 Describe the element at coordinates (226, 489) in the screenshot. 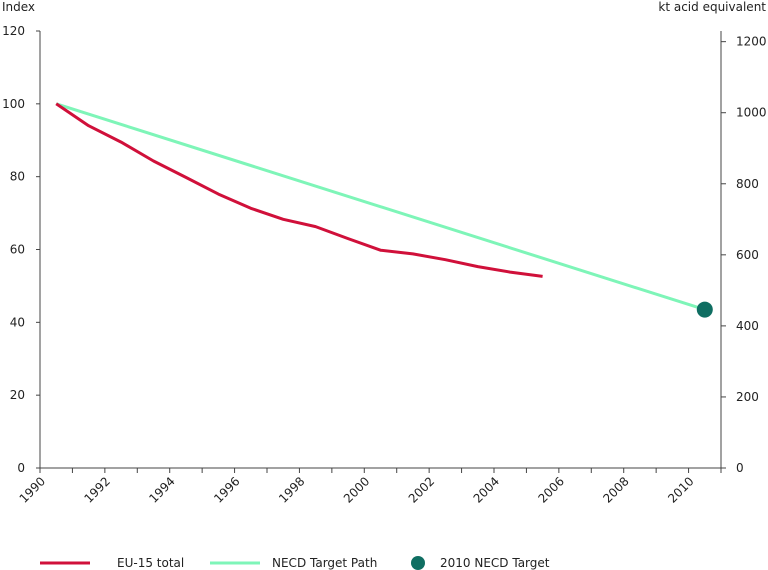

I see `x-tick-label: 1996` at that location.